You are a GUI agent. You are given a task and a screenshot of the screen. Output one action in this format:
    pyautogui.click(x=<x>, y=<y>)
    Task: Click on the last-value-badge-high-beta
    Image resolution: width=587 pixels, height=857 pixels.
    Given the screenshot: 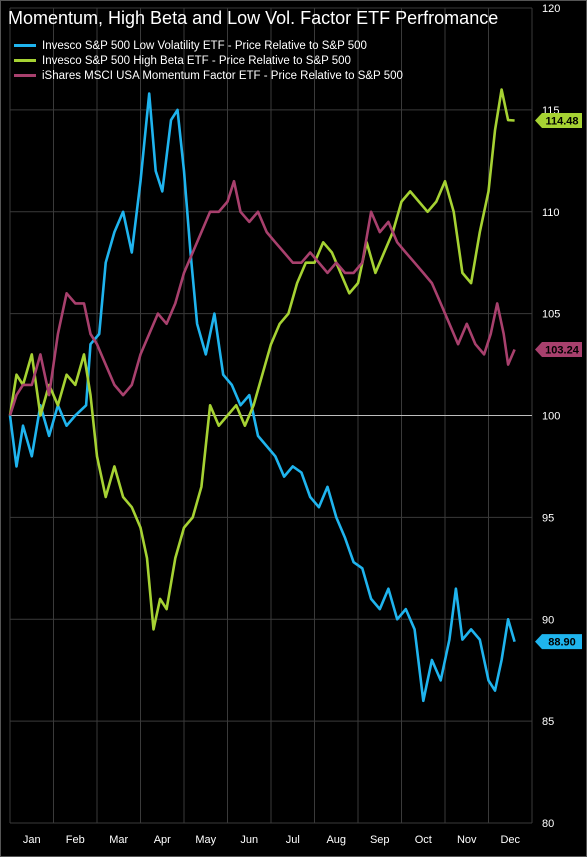 What is the action you would take?
    pyautogui.click(x=558, y=120)
    